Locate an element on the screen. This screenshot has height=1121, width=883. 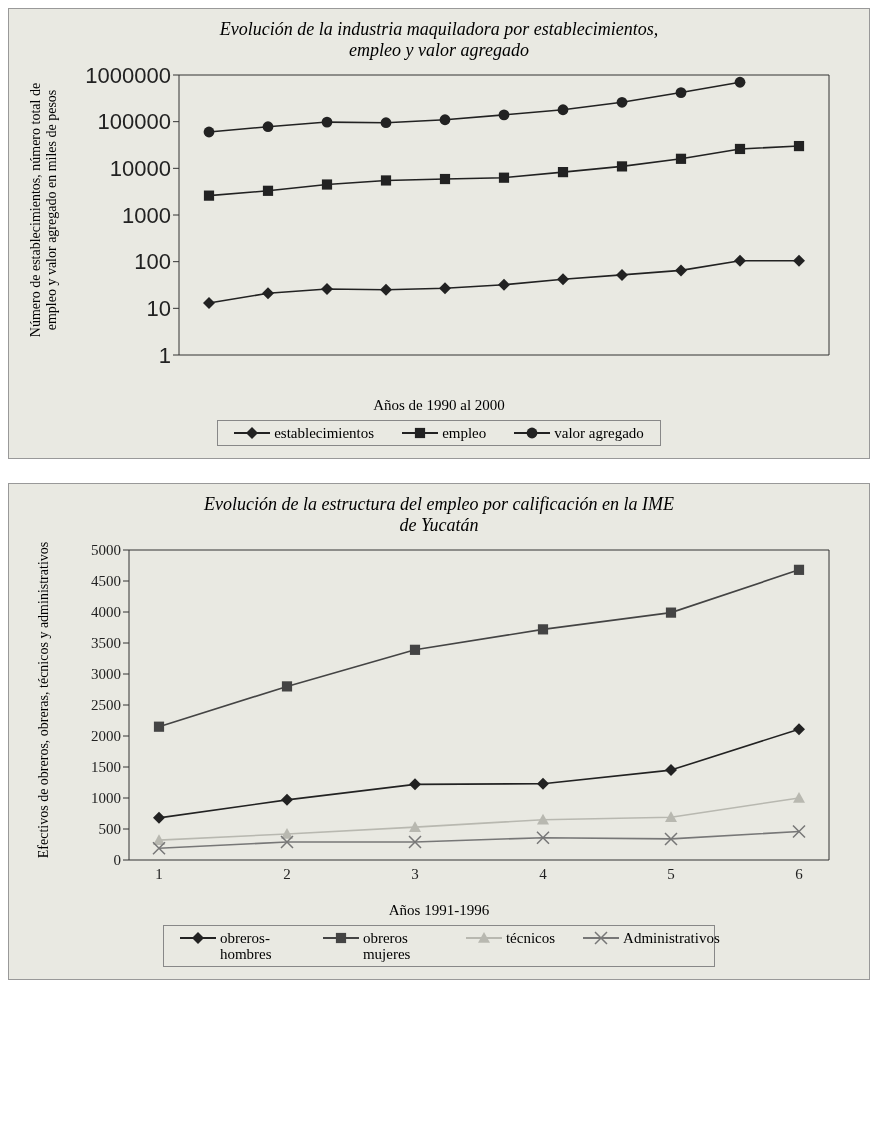
x-axis-title: Años 1991-1996 is located at coordinates (439, 910).